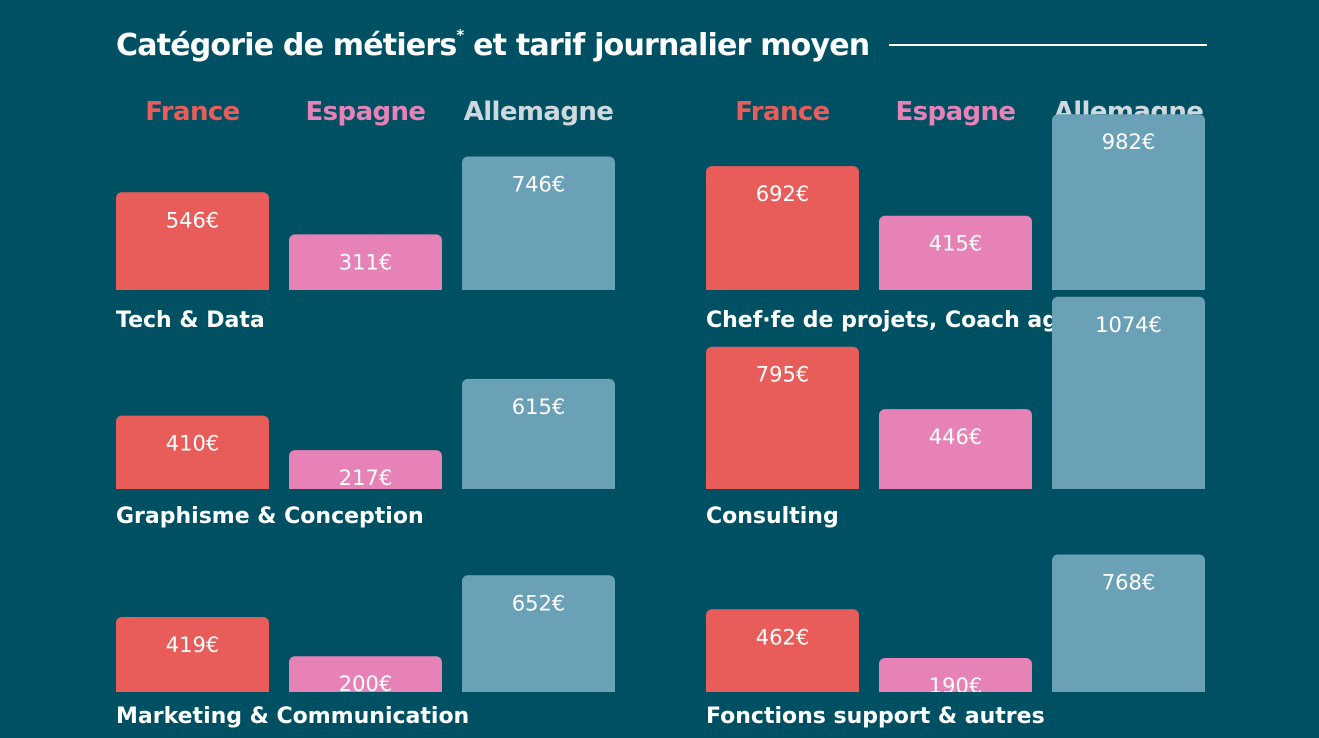 This screenshot has width=1319, height=738. Describe the element at coordinates (955, 689) in the screenshot. I see `bar-base-fonctions-support-autres-espagne` at that location.